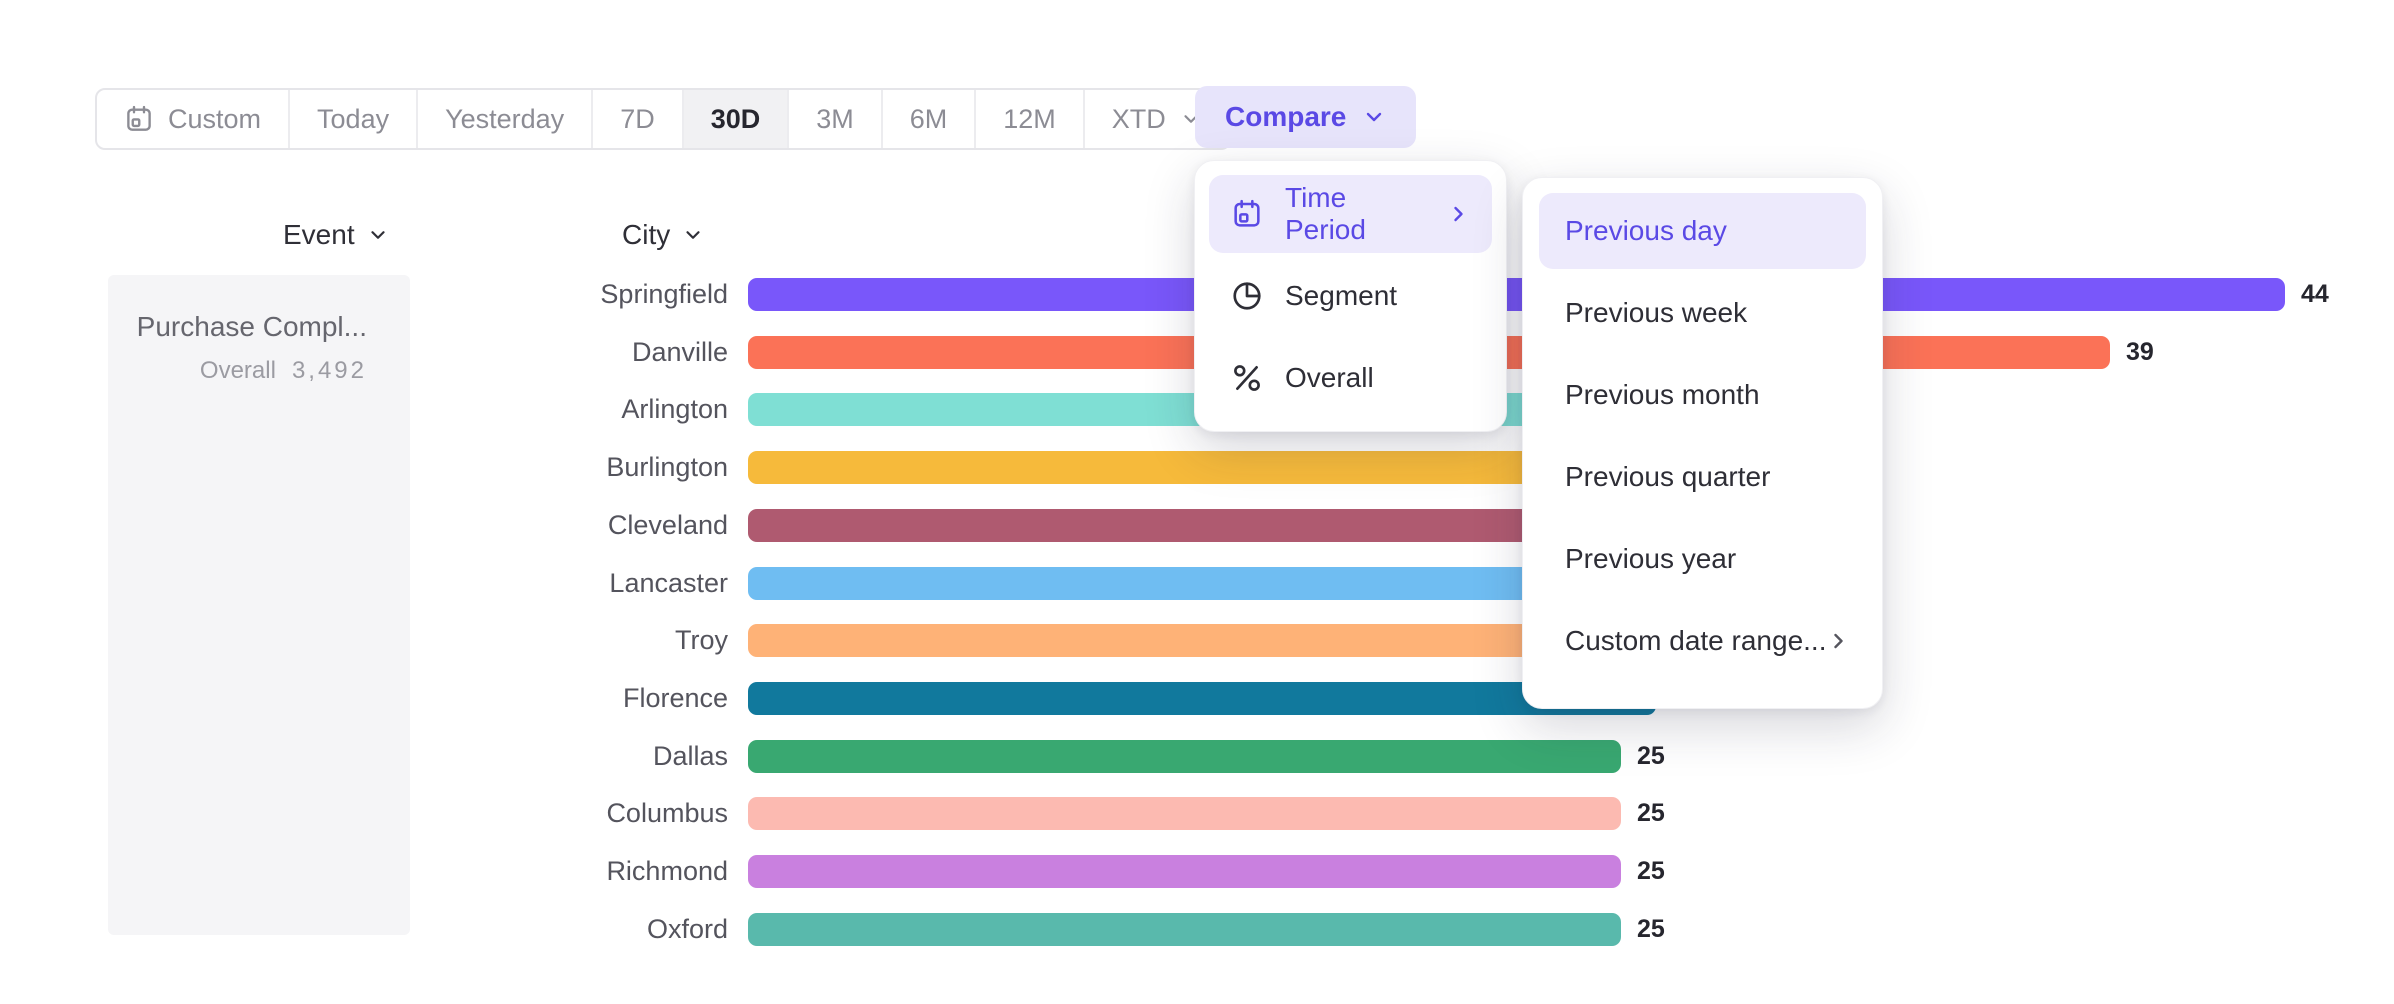 This screenshot has width=2394, height=1004. I want to click on toolbar-item-label: 7D, so click(637, 118).